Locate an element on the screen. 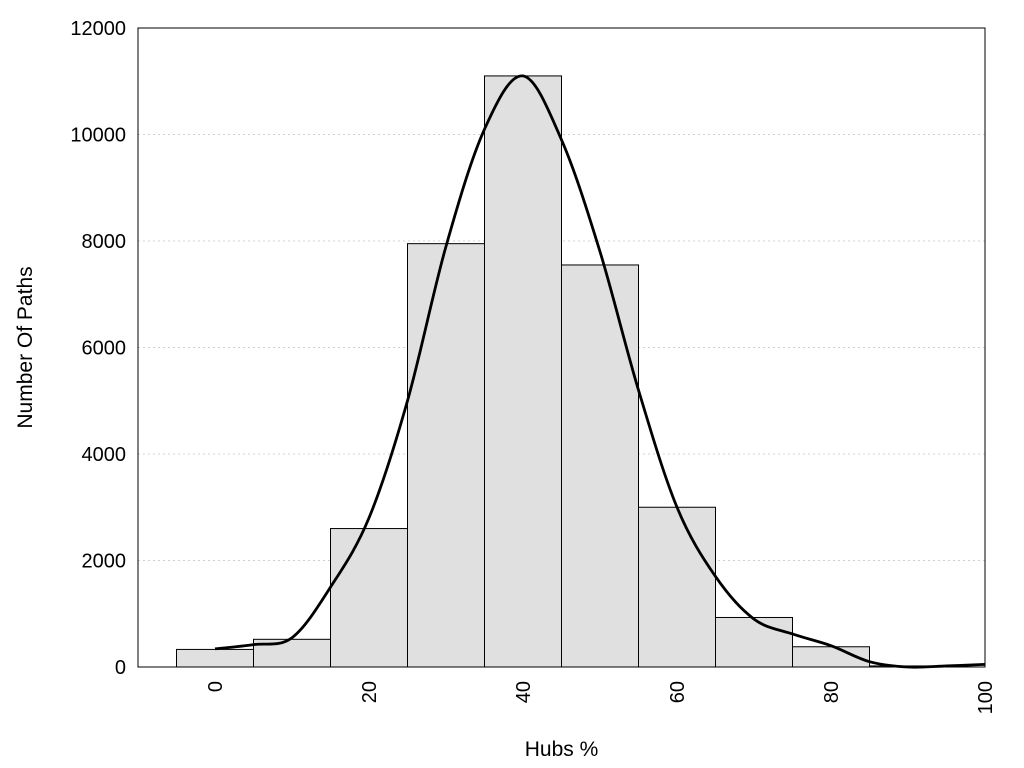 Image resolution: width=1024 pixels, height=768 pixels. y-tick-label: 2000 is located at coordinates (104, 562).